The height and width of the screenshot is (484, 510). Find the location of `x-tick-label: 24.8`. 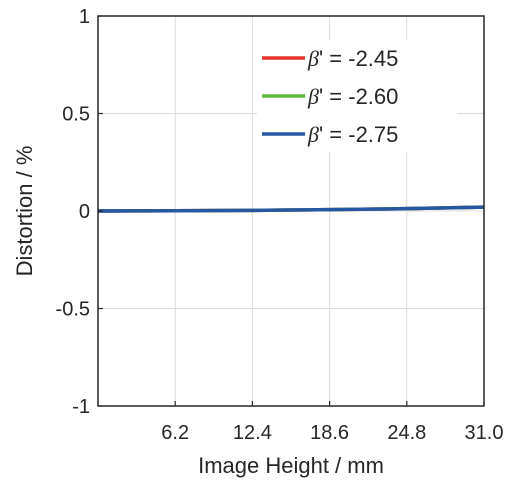

x-tick-label: 24.8 is located at coordinates (406, 433).